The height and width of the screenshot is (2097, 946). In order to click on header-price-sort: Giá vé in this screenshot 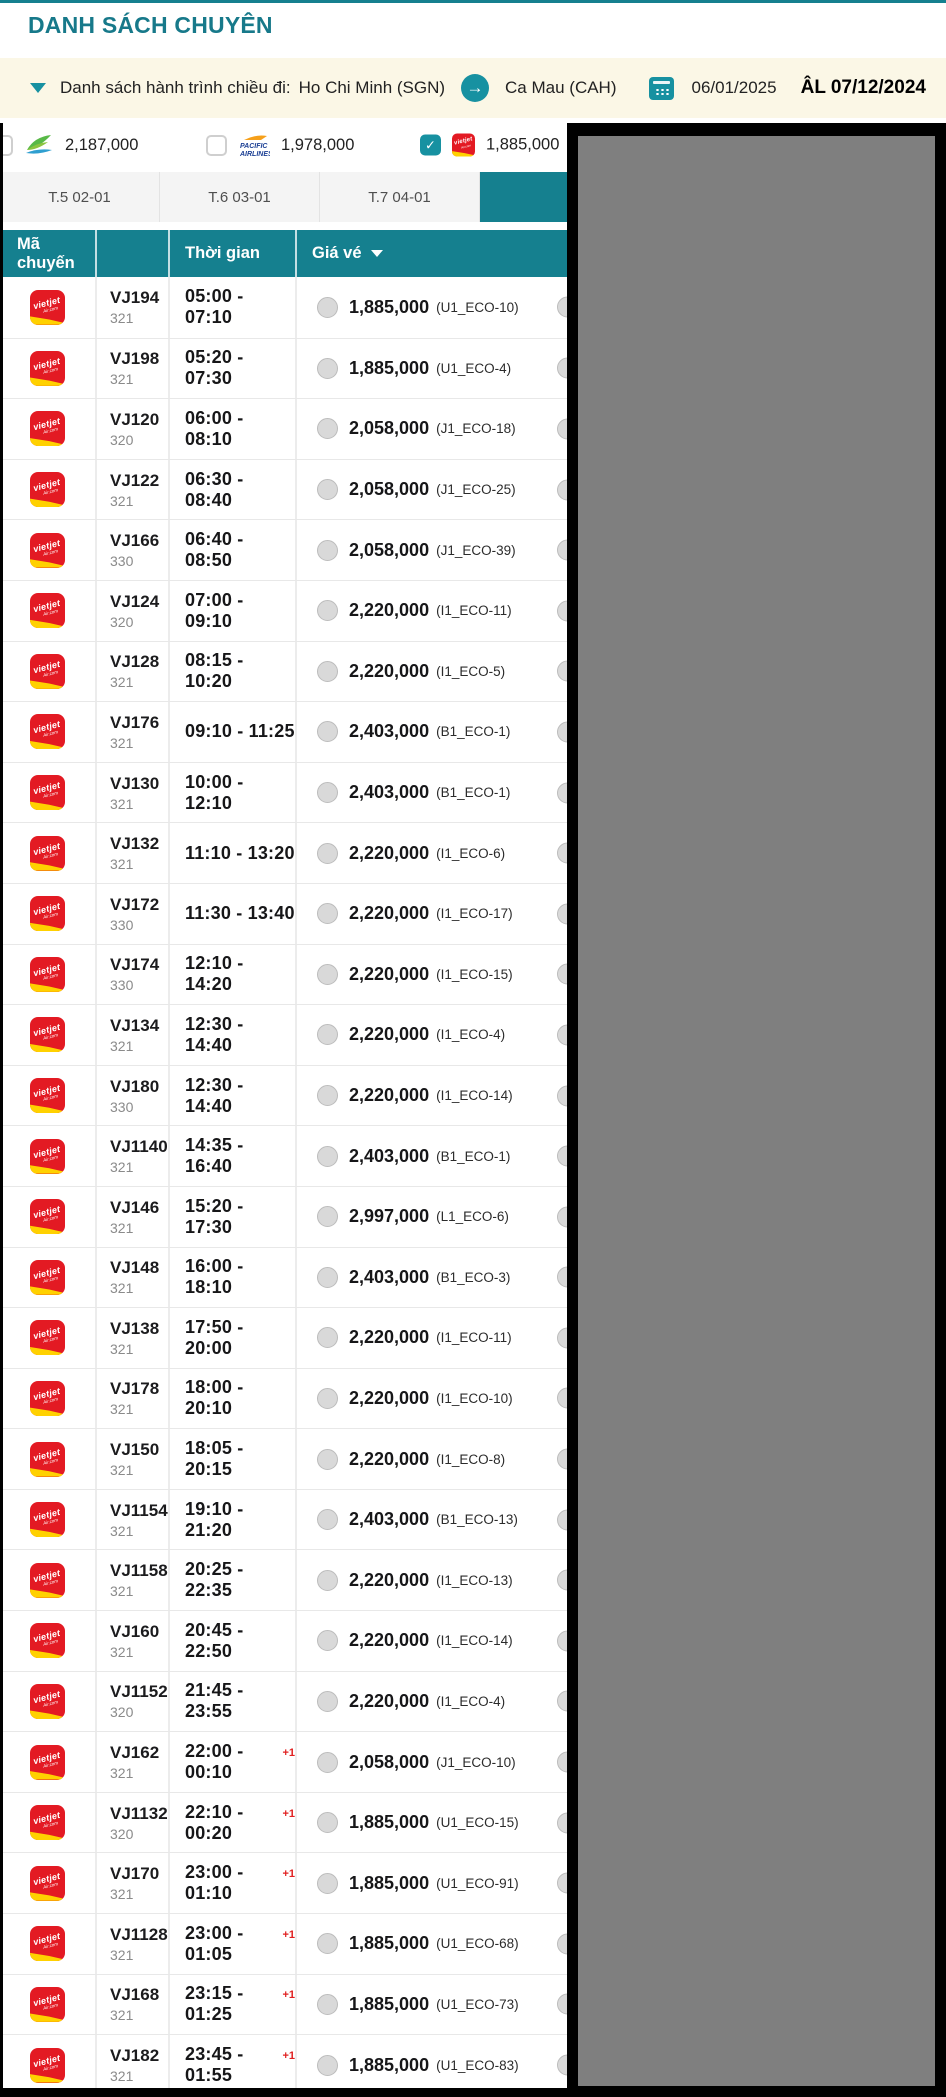, I will do `click(468, 253)`.